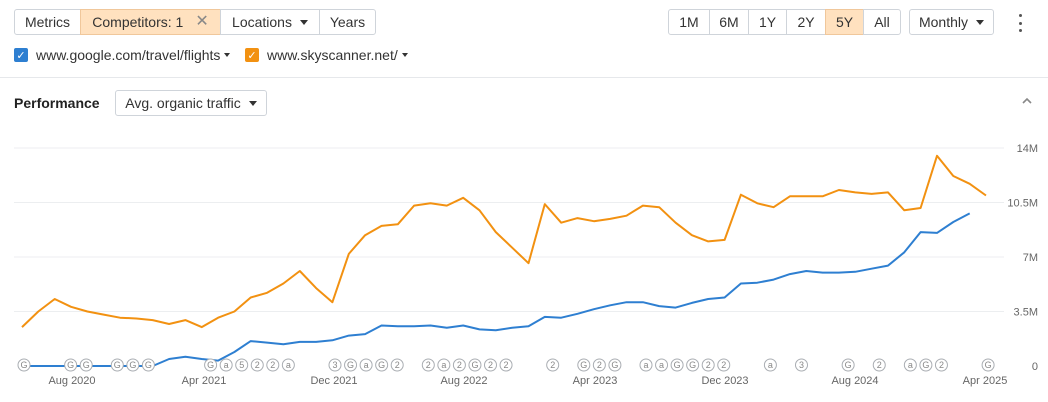 Image resolution: width=1048 pixels, height=402 pixels. I want to click on range-label: 2Y, so click(806, 22).